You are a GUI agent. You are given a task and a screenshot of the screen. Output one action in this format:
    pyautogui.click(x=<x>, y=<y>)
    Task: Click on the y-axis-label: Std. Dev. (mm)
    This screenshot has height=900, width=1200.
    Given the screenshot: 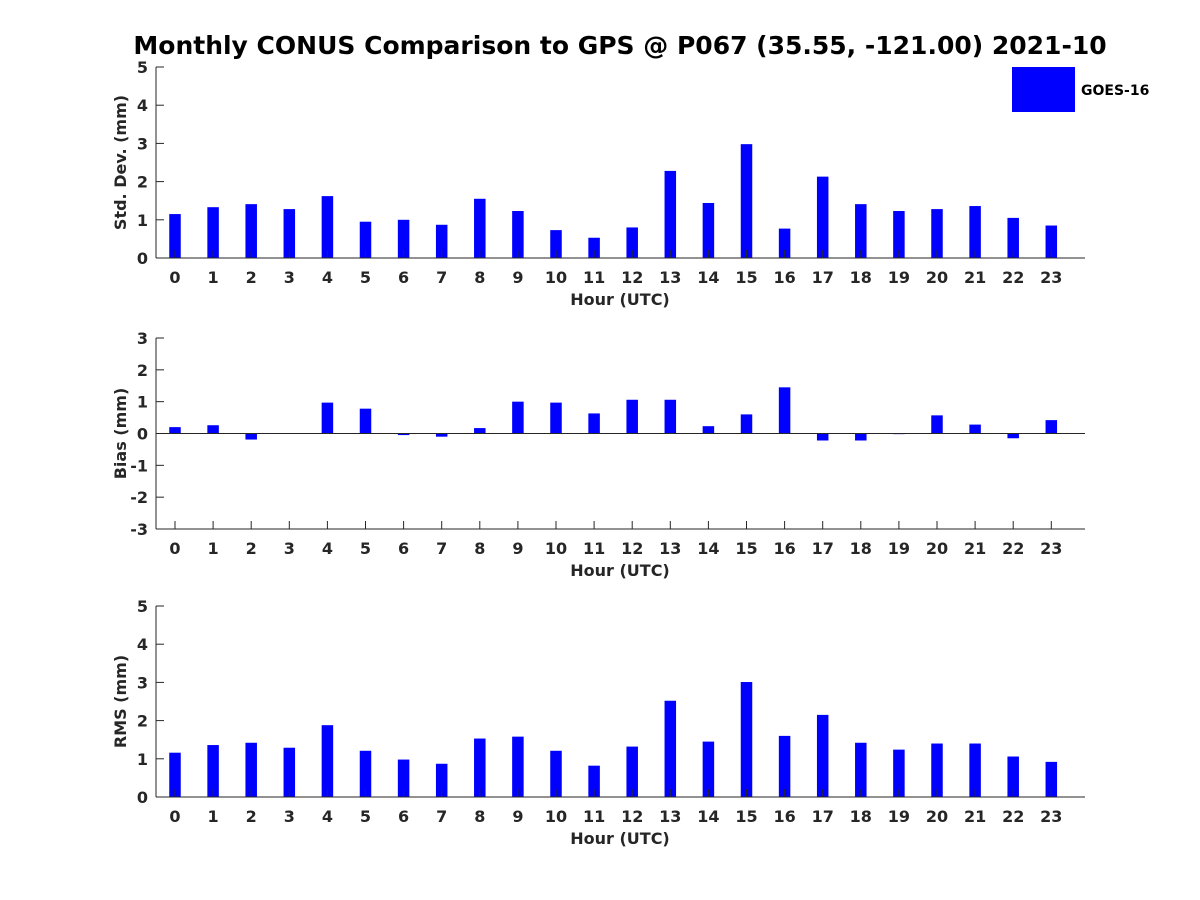 What is the action you would take?
    pyautogui.click(x=120, y=162)
    